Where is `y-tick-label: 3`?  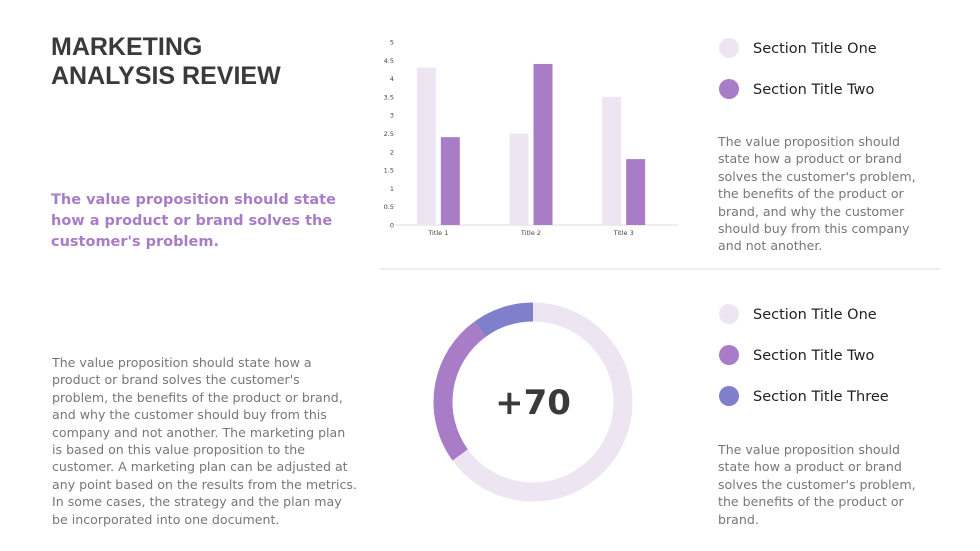
y-tick-label: 3 is located at coordinates (392, 116).